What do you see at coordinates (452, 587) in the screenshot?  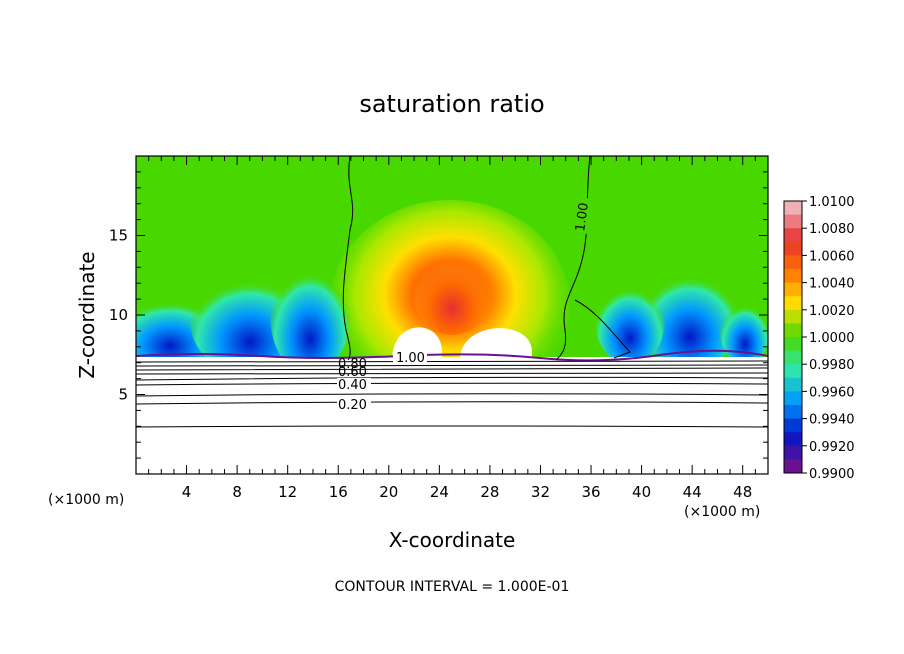 I see `contour-interval-note: CONTOUR INTERVAL = 1.000E-01` at bounding box center [452, 587].